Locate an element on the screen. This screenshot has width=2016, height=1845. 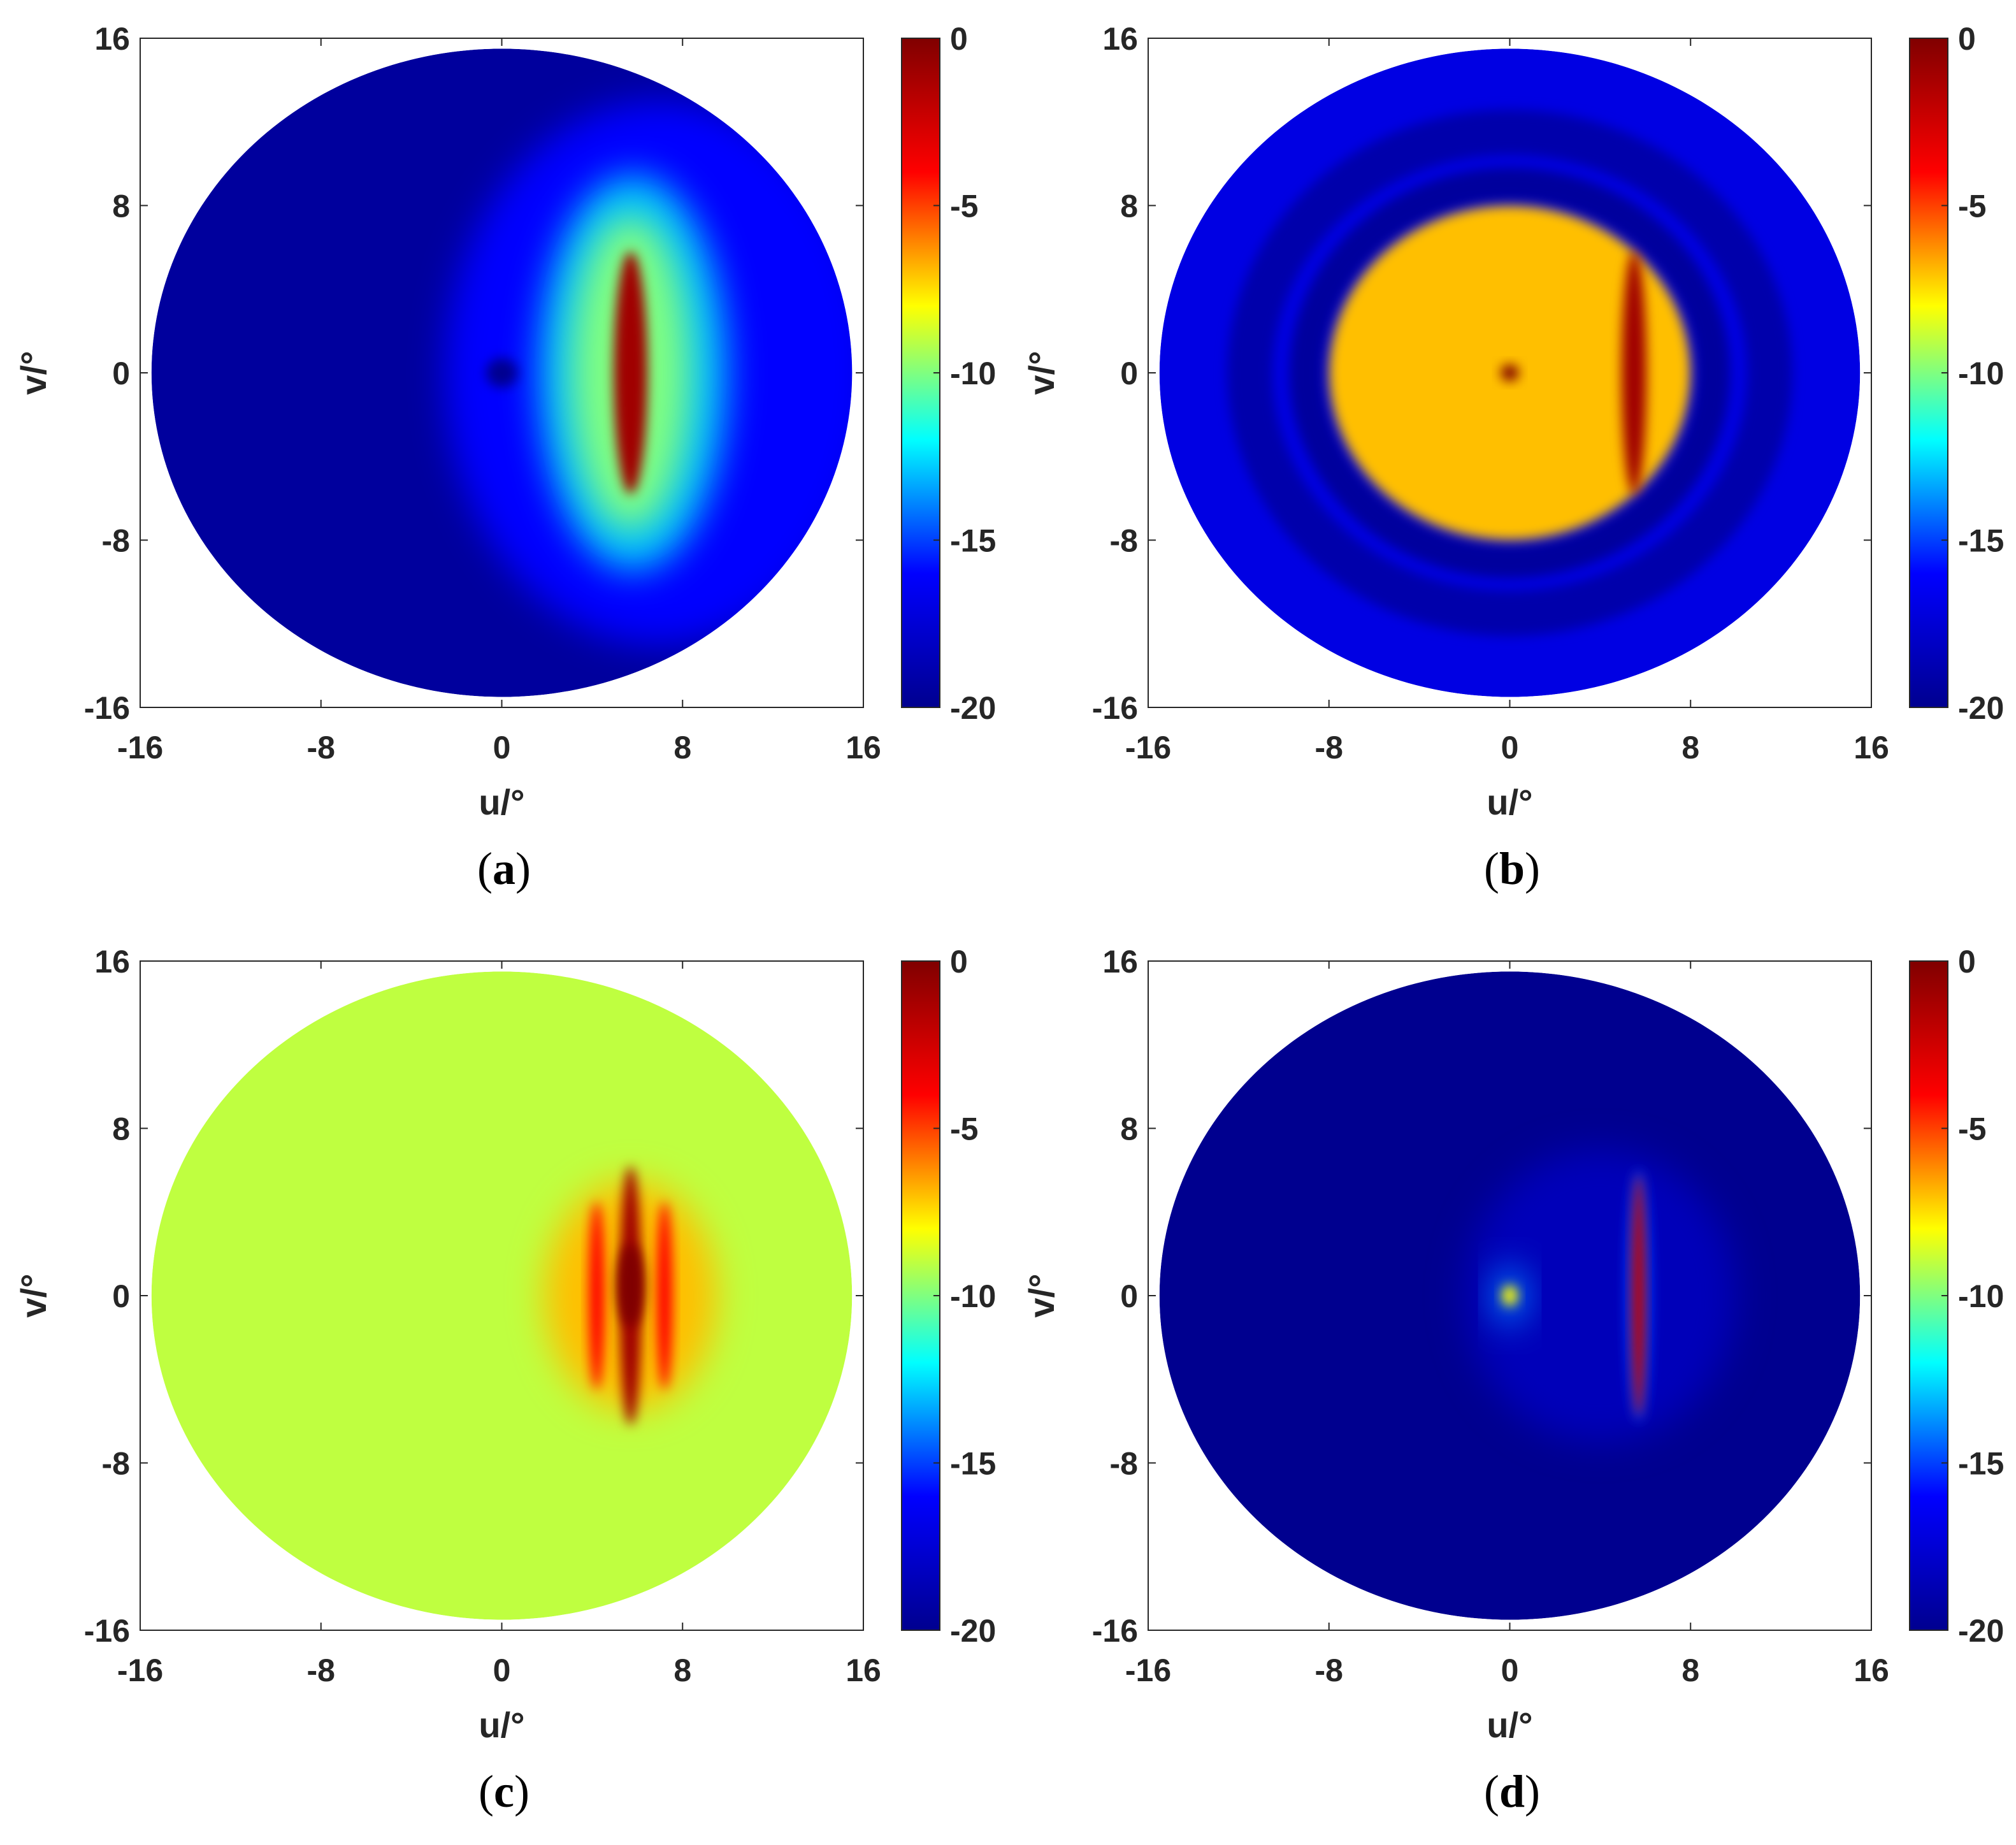
heatmap-disk-d is located at coordinates (1510, 1295).